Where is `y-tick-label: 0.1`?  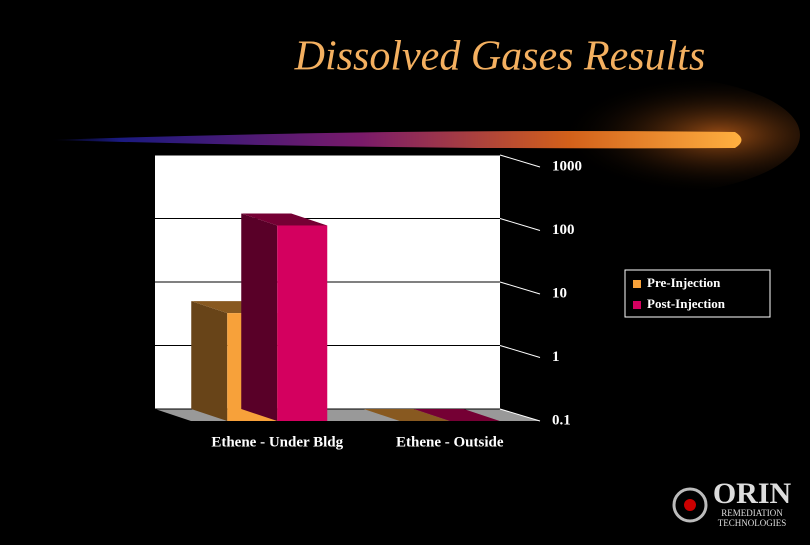 y-tick-label: 0.1 is located at coordinates (561, 420).